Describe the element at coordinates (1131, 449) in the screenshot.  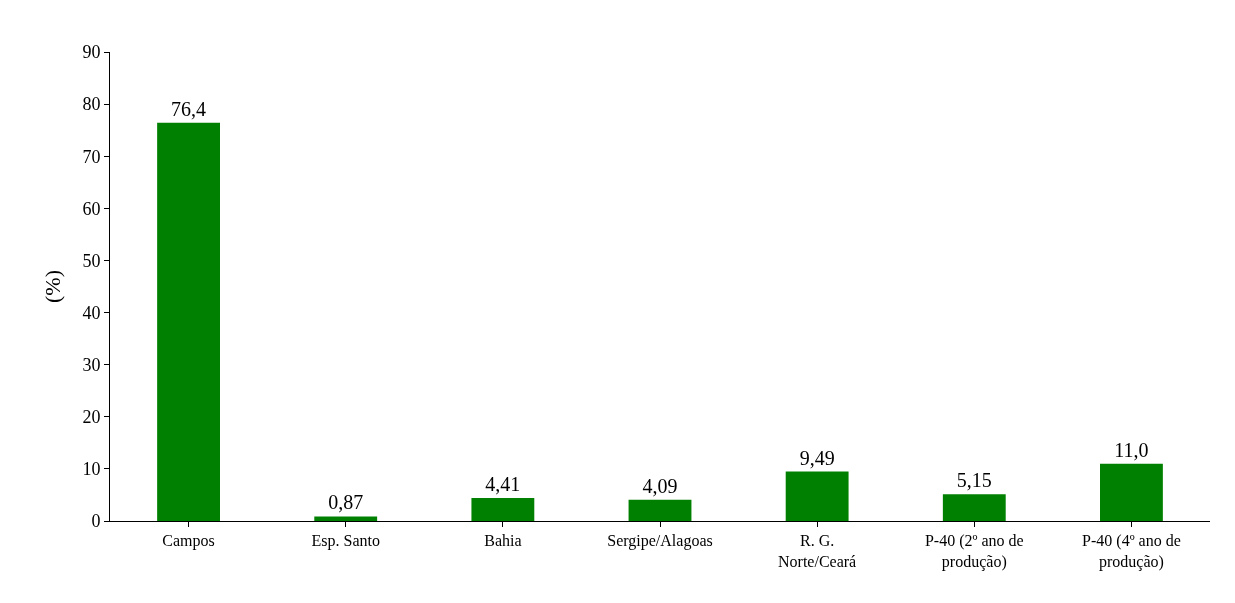
I see `data-label: 11,0` at that location.